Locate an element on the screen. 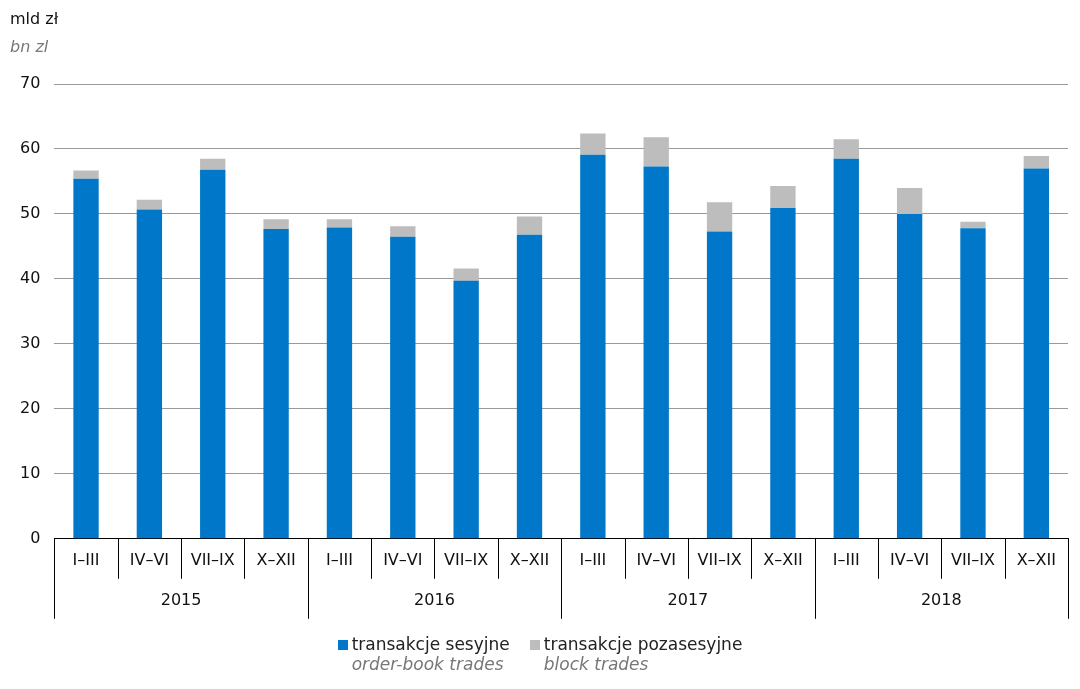 The height and width of the screenshot is (689, 1080). y-tick-label: 20 is located at coordinates (30, 408).